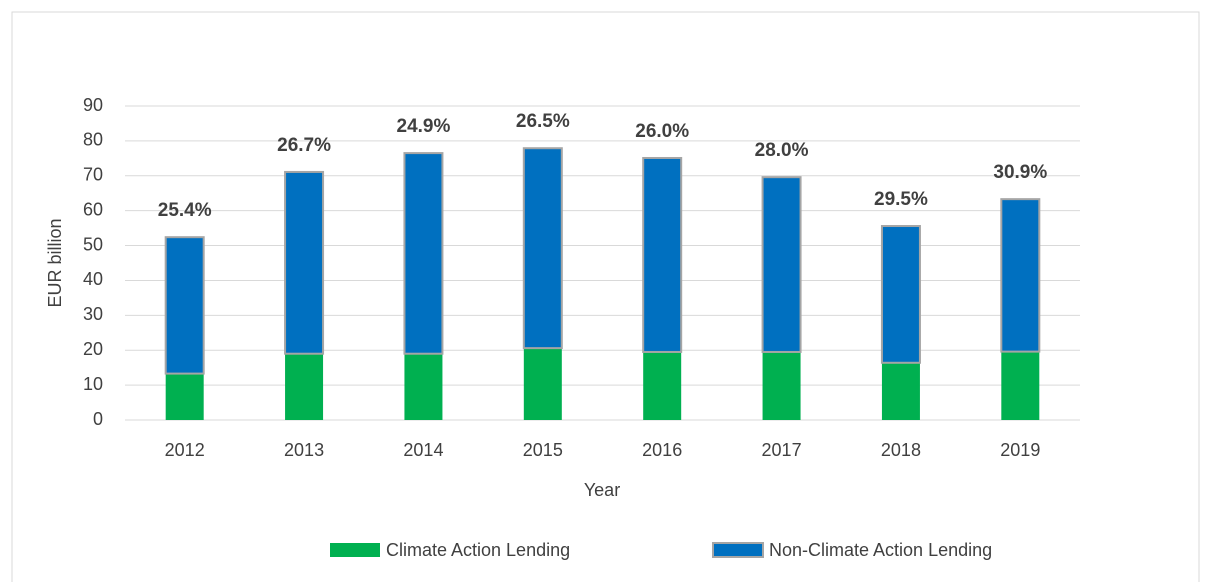  What do you see at coordinates (602, 490) in the screenshot?
I see `x-axis-title: Year` at bounding box center [602, 490].